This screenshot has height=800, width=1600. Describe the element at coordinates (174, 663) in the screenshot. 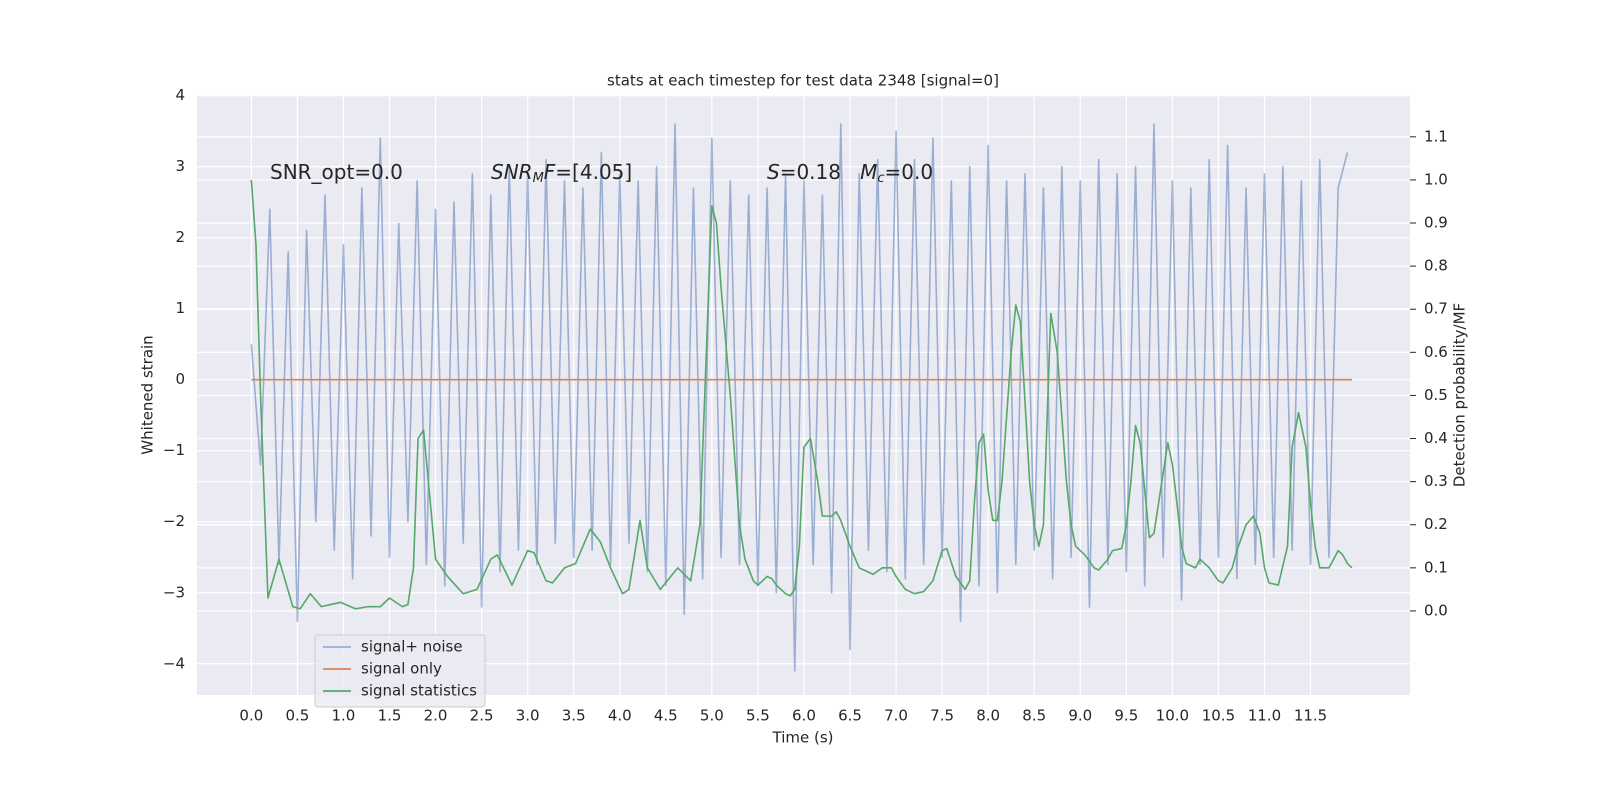

I see `y-tick-label: −4` at that location.